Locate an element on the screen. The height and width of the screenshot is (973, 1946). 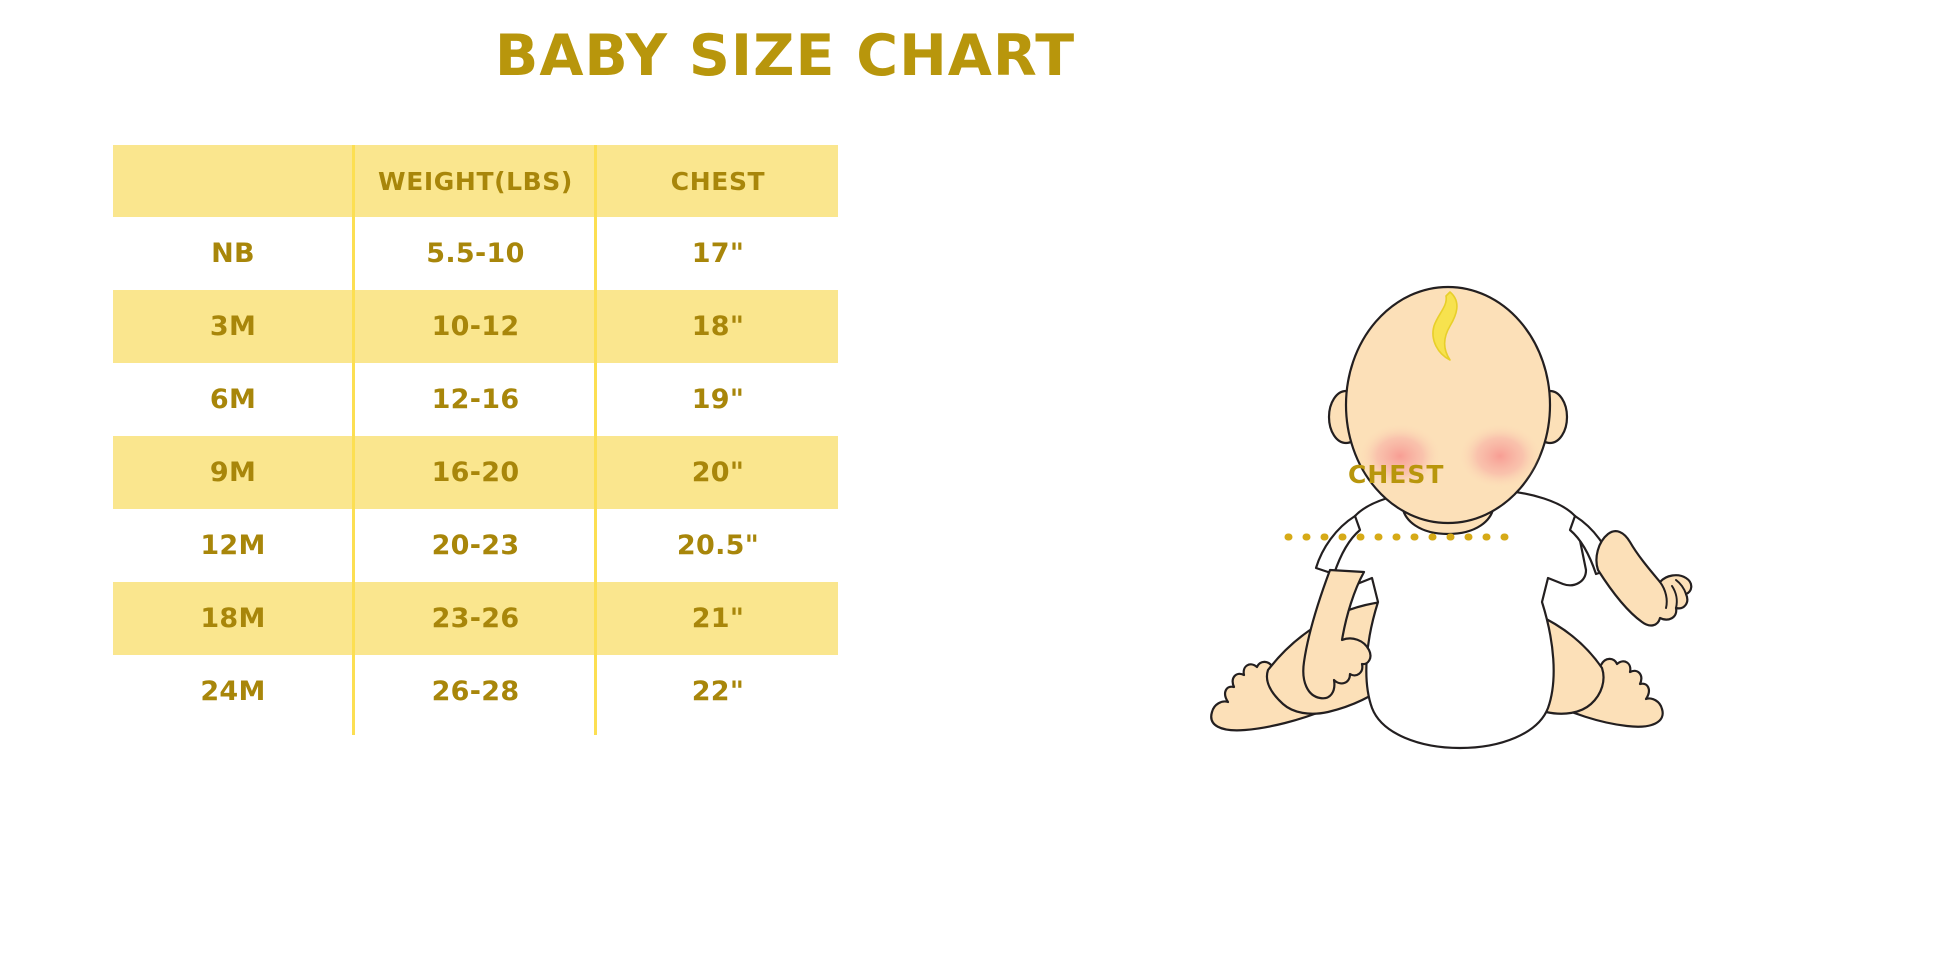
cell-weight: 26-28 is located at coordinates (475, 691).